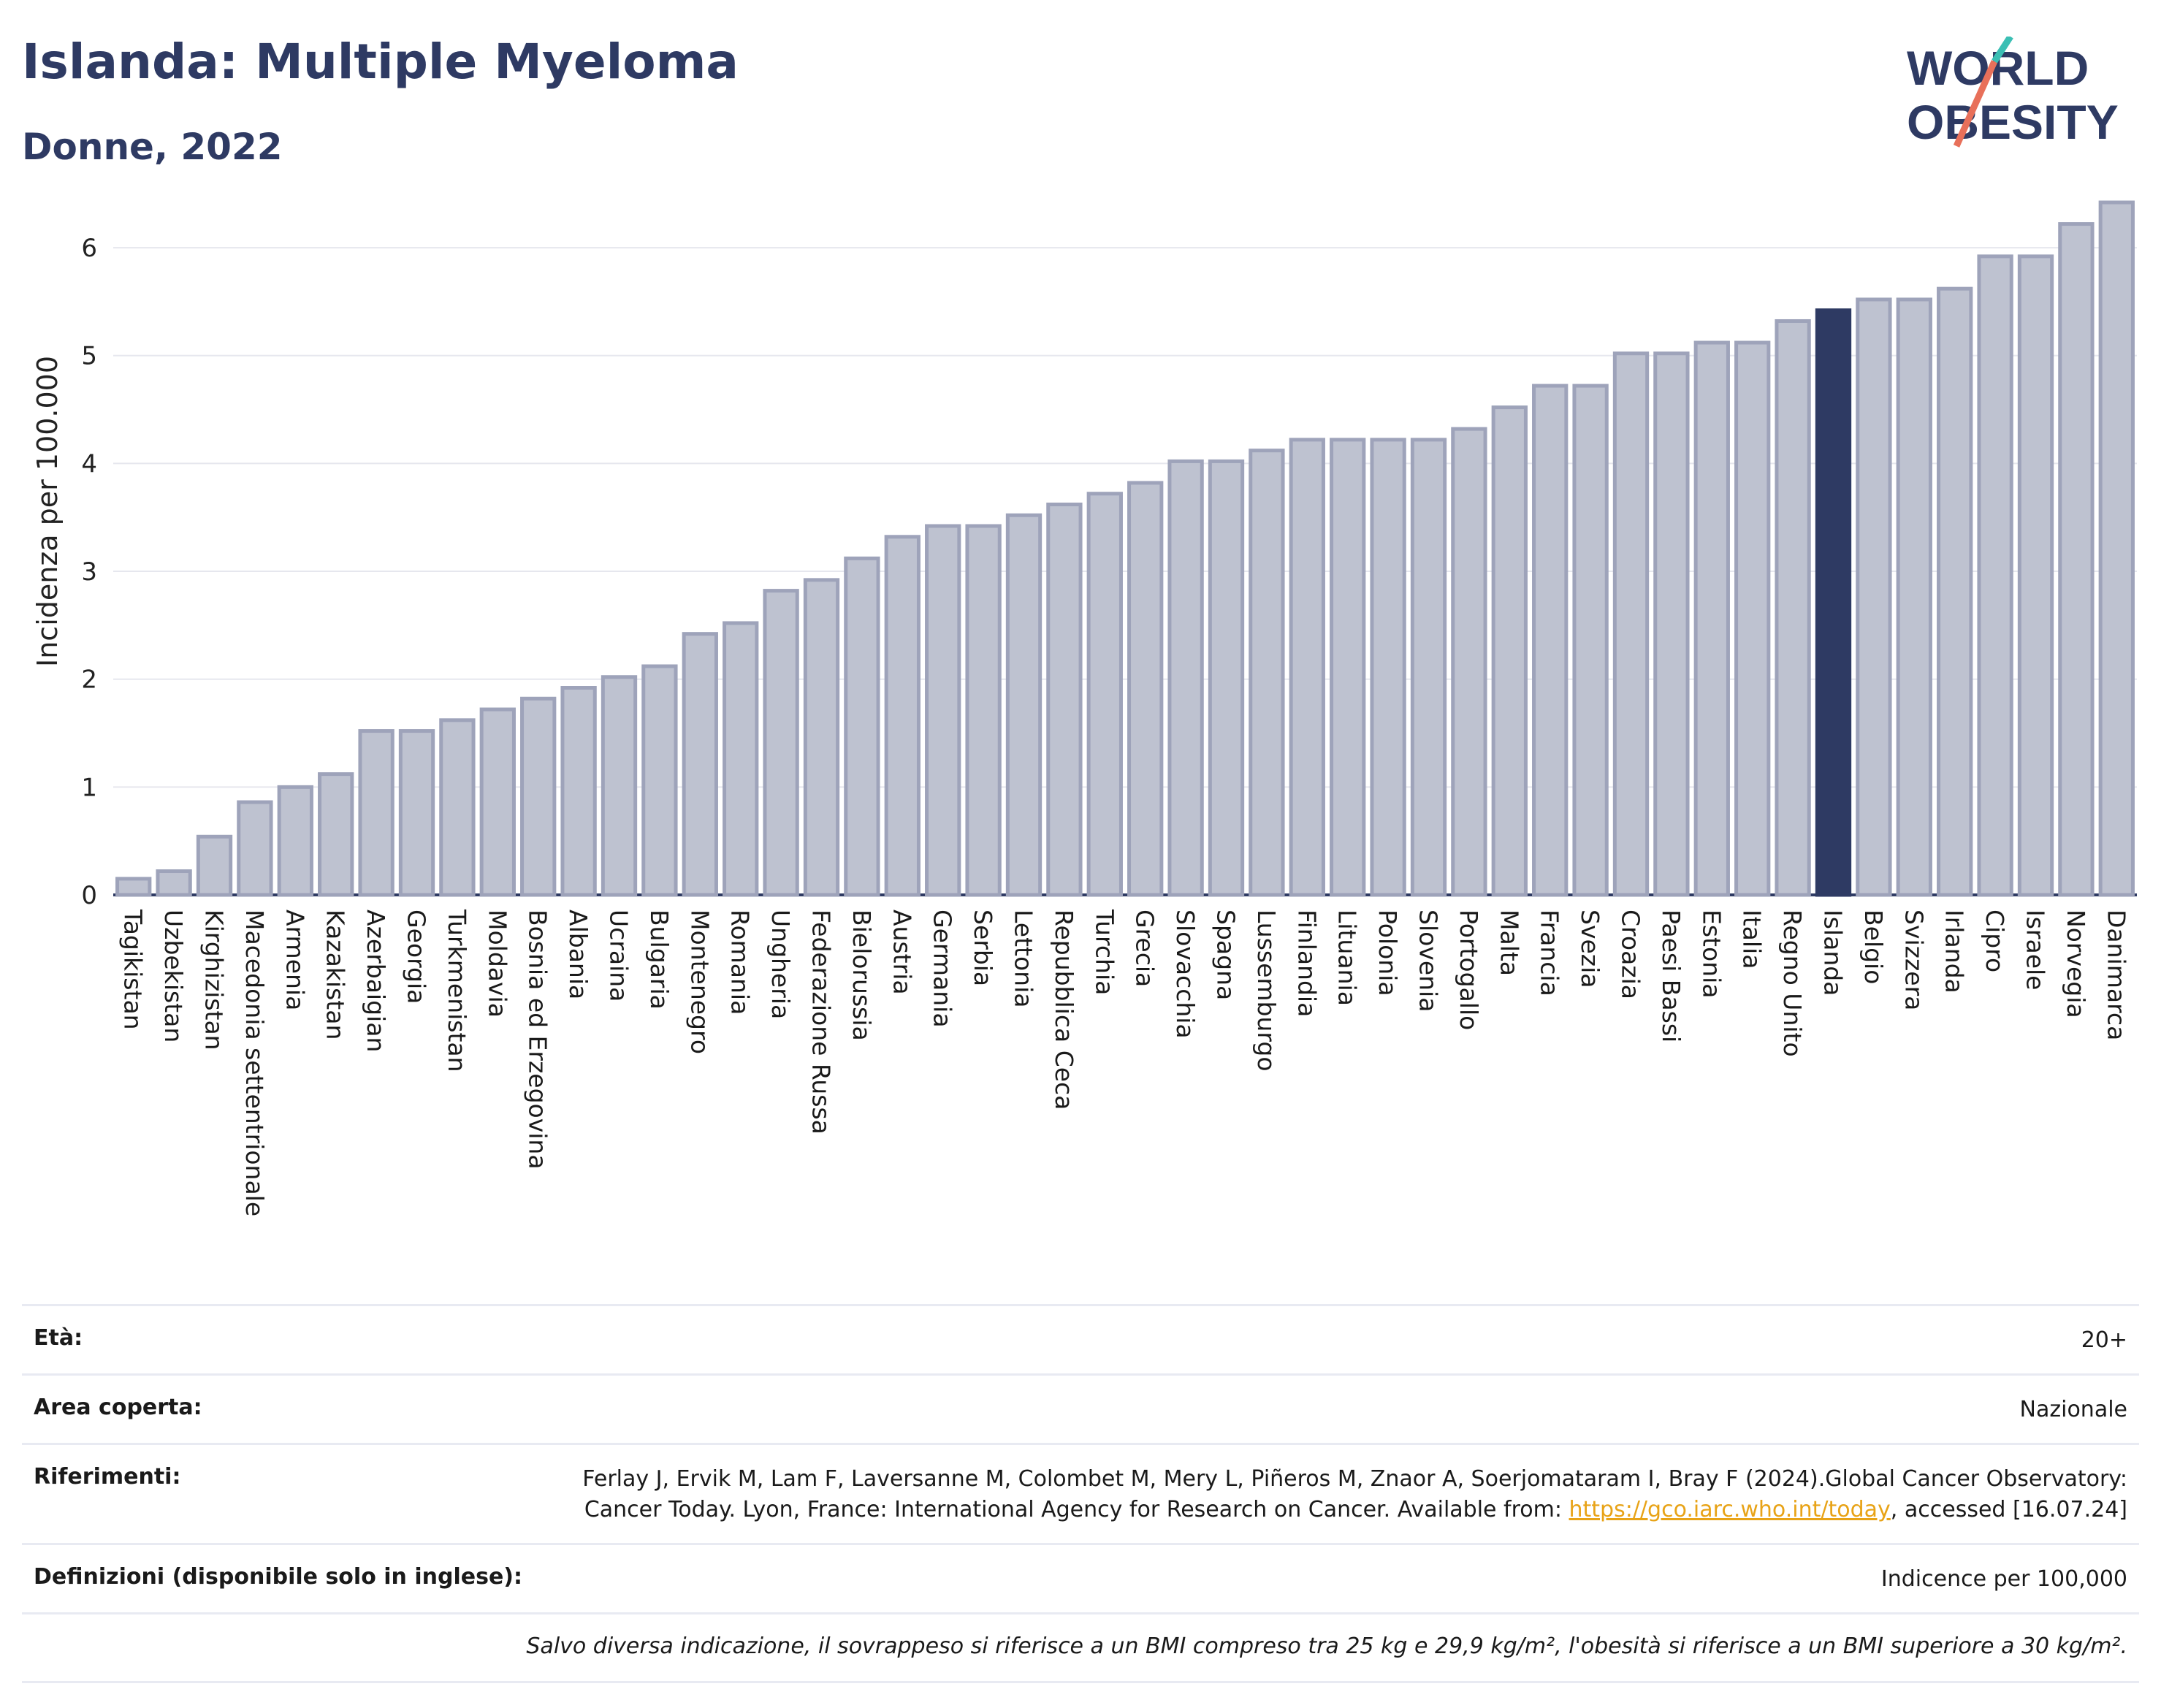 This screenshot has height=1708, width=2161. I want to click on references-accessed: , accessed [16.07.24], so click(2008, 1509).